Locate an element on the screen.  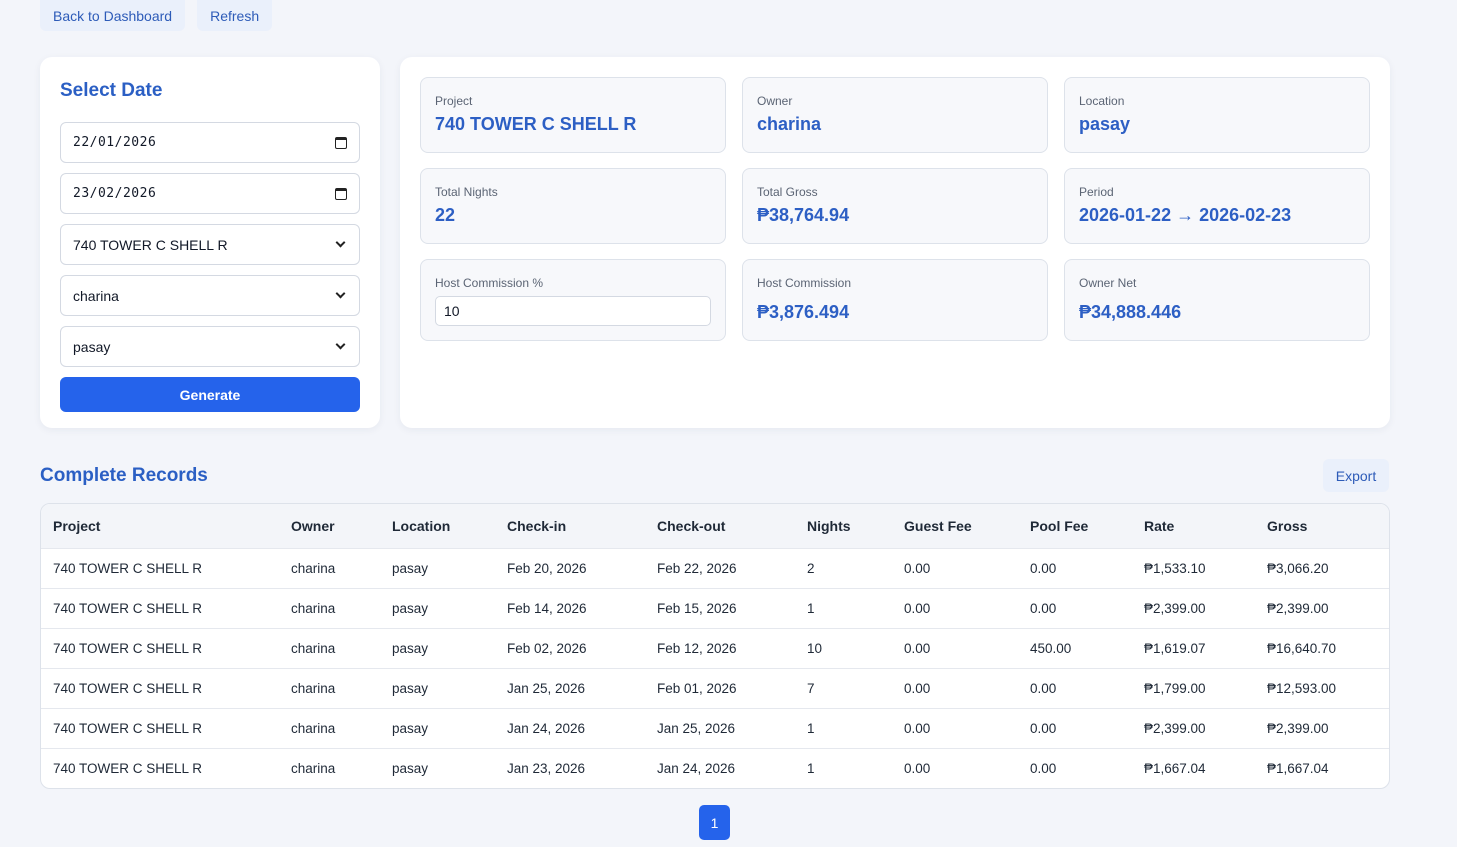
host-commission-input is located at coordinates (573, 311).